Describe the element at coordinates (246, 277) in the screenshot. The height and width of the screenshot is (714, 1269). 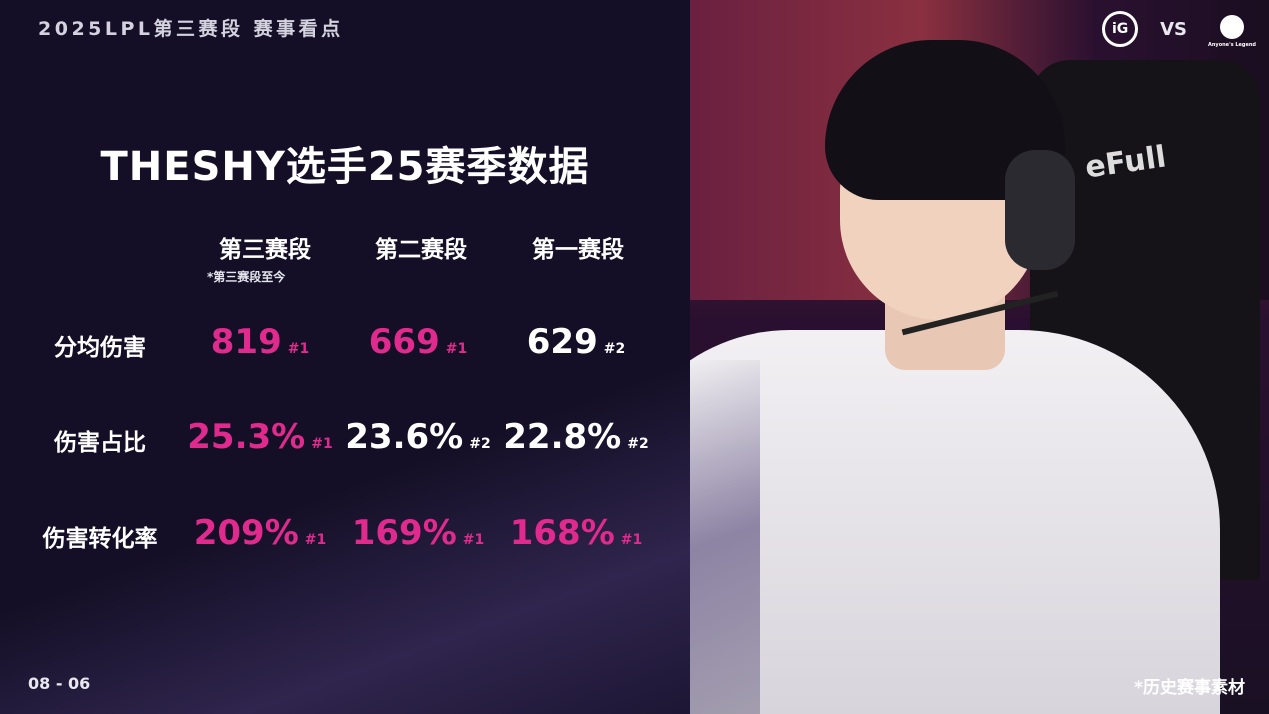
I see `column-note: *第三赛段至今` at that location.